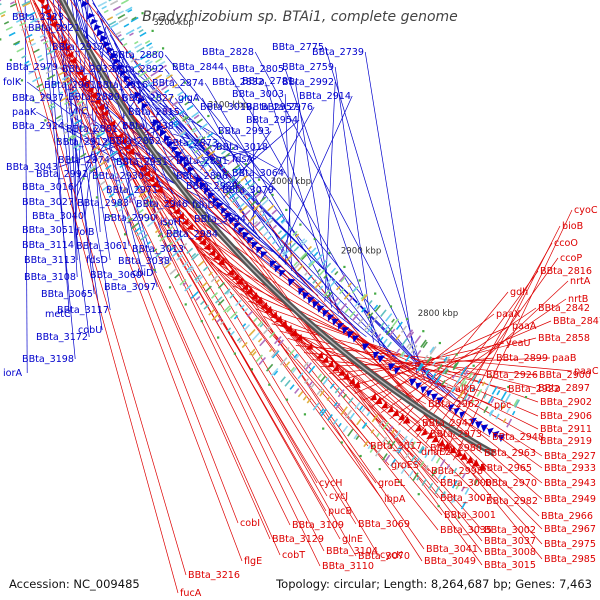 The image size is (600, 600). Describe the element at coordinates (130, 218) in the screenshot. I see `minus-gene-label: BBta_2990` at that location.